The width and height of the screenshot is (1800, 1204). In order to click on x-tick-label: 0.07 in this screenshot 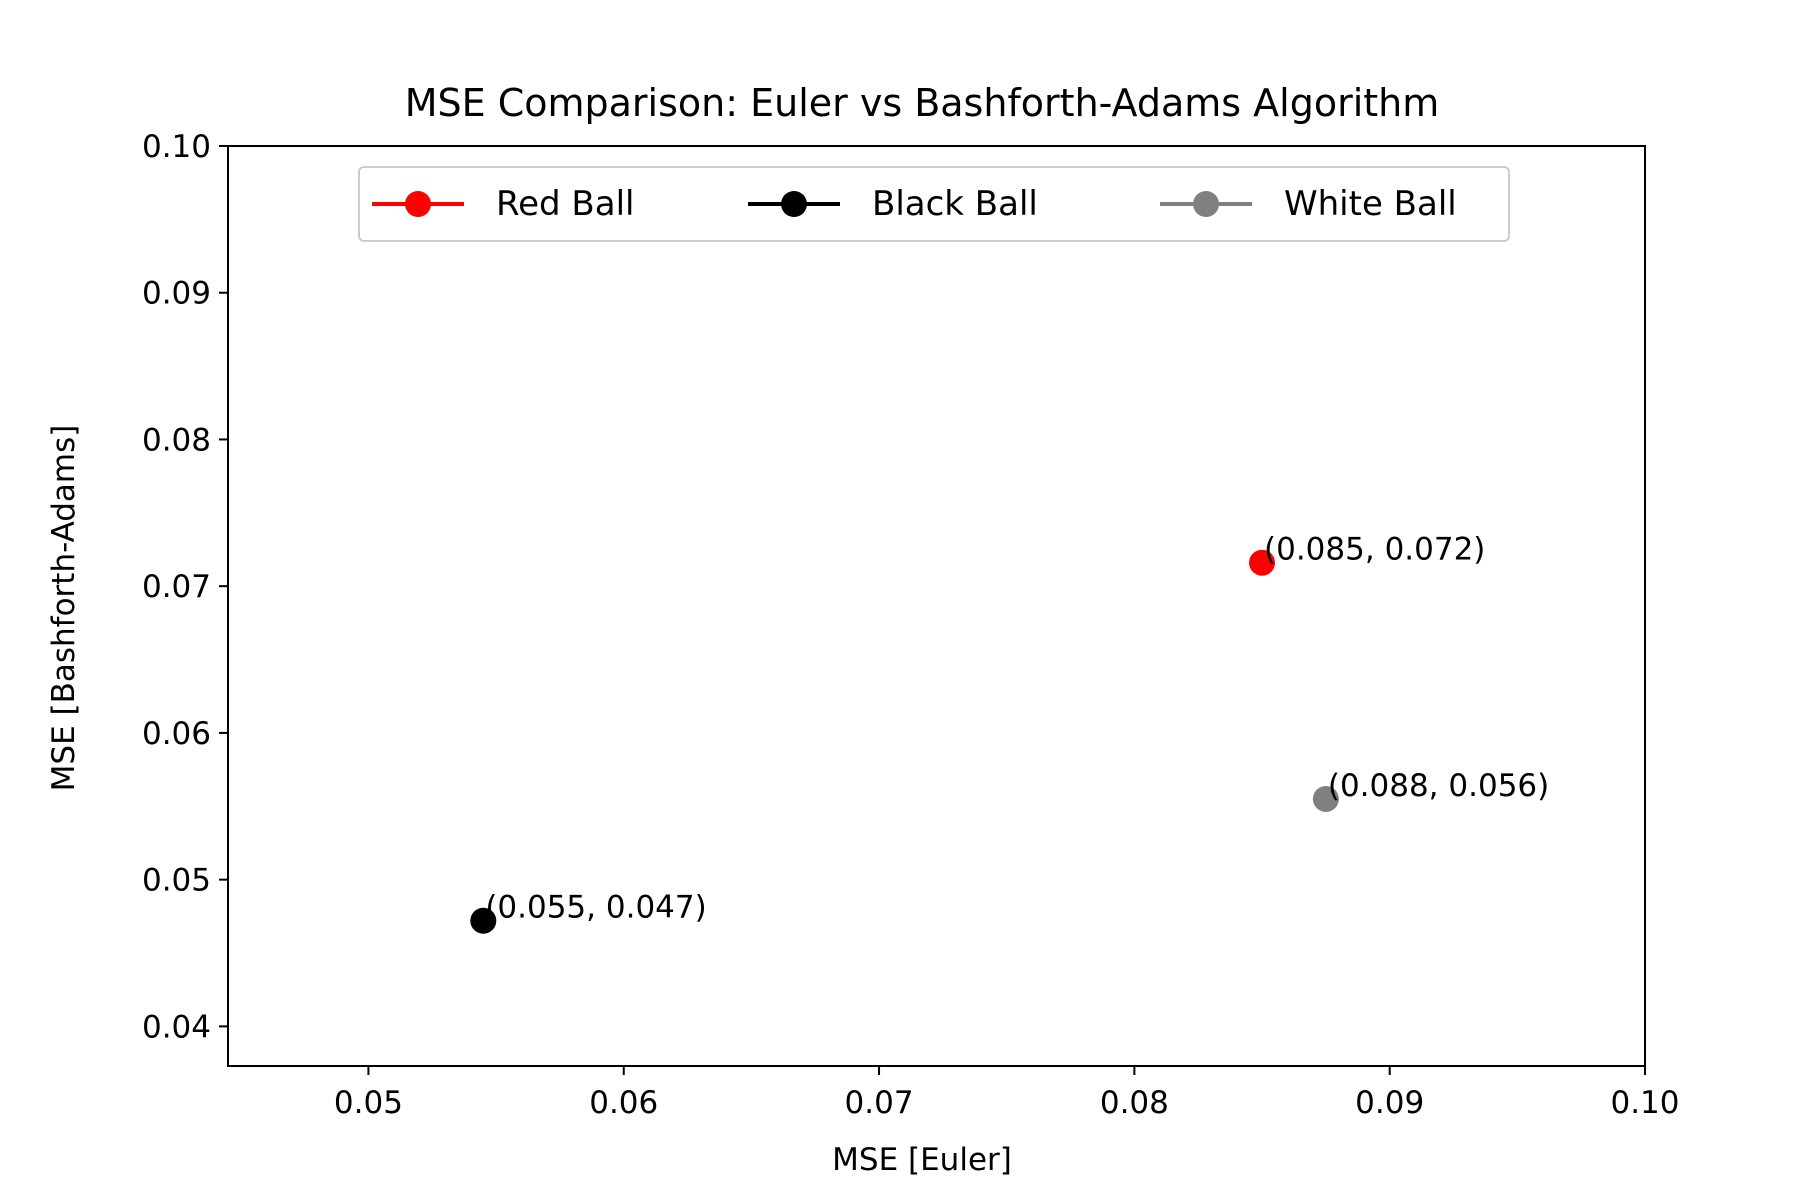, I will do `click(879, 1103)`.